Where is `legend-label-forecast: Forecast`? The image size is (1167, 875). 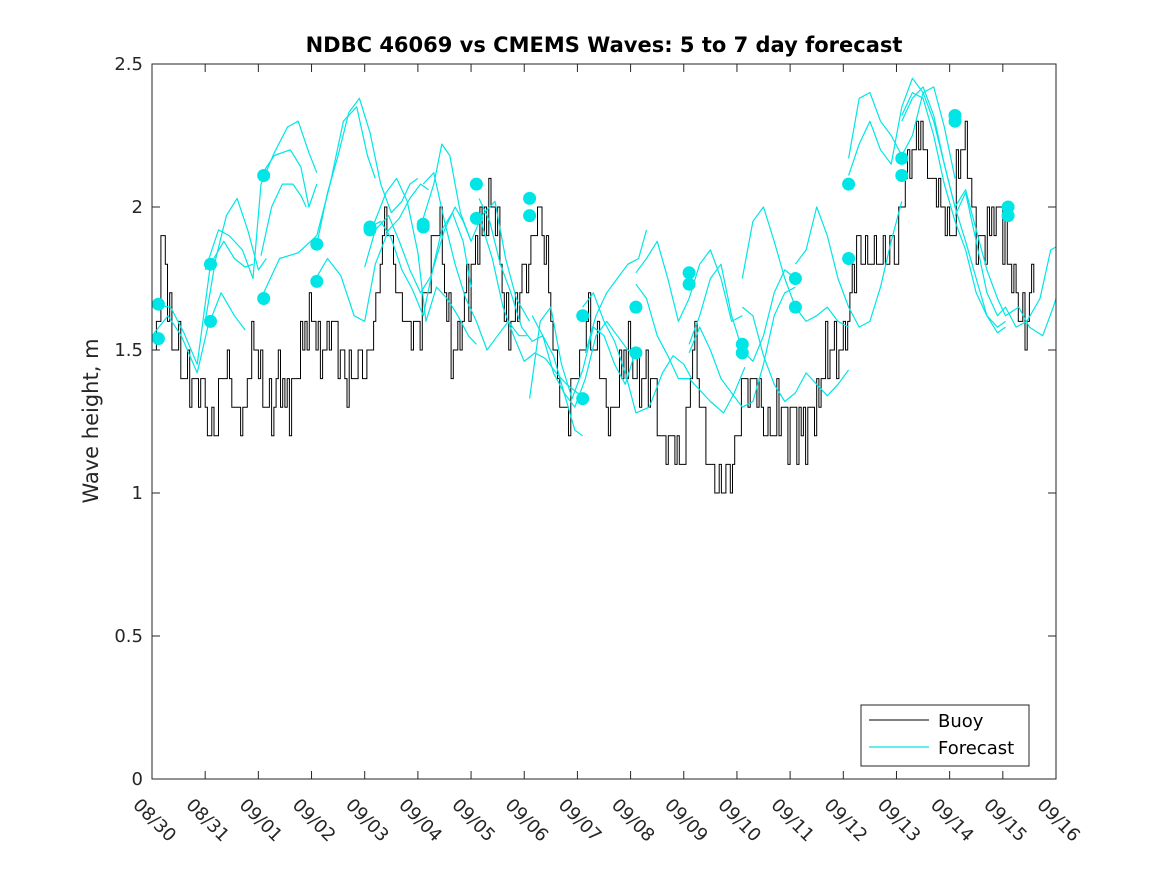
legend-label-forecast: Forecast is located at coordinates (976, 748).